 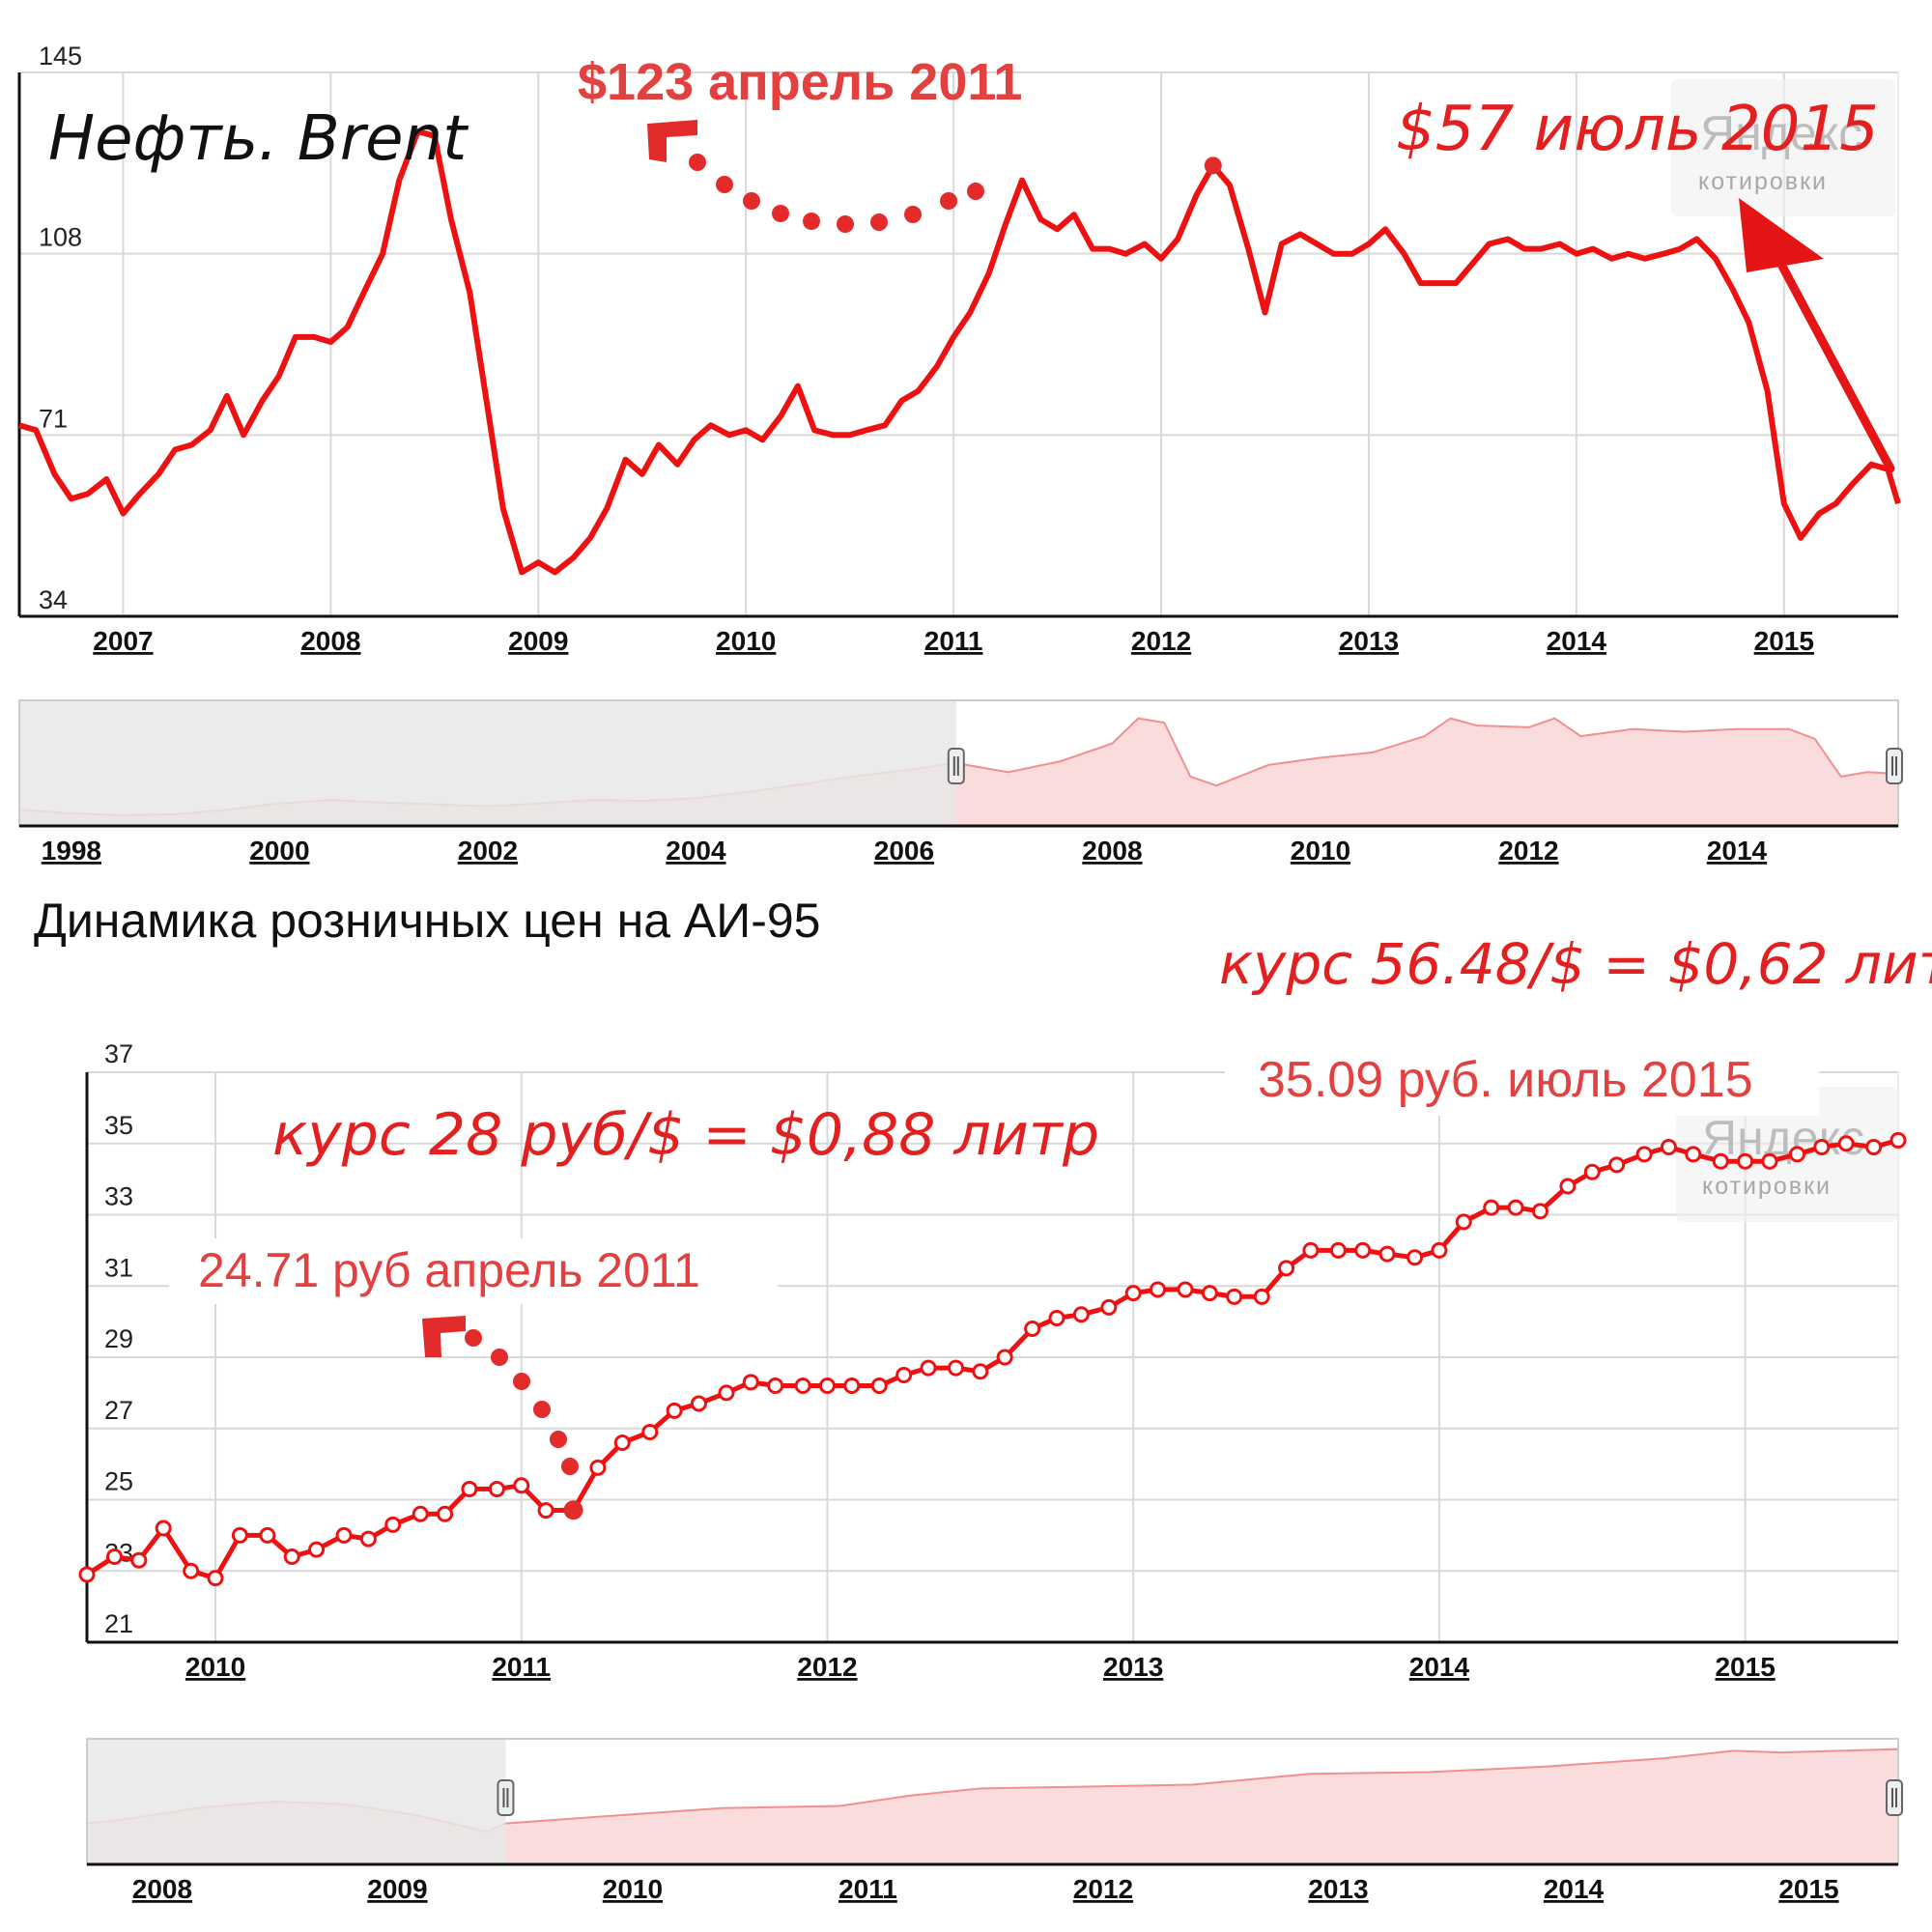 What do you see at coordinates (521, 1667) in the screenshot?
I see `petrol-x-tick-label: 2011` at bounding box center [521, 1667].